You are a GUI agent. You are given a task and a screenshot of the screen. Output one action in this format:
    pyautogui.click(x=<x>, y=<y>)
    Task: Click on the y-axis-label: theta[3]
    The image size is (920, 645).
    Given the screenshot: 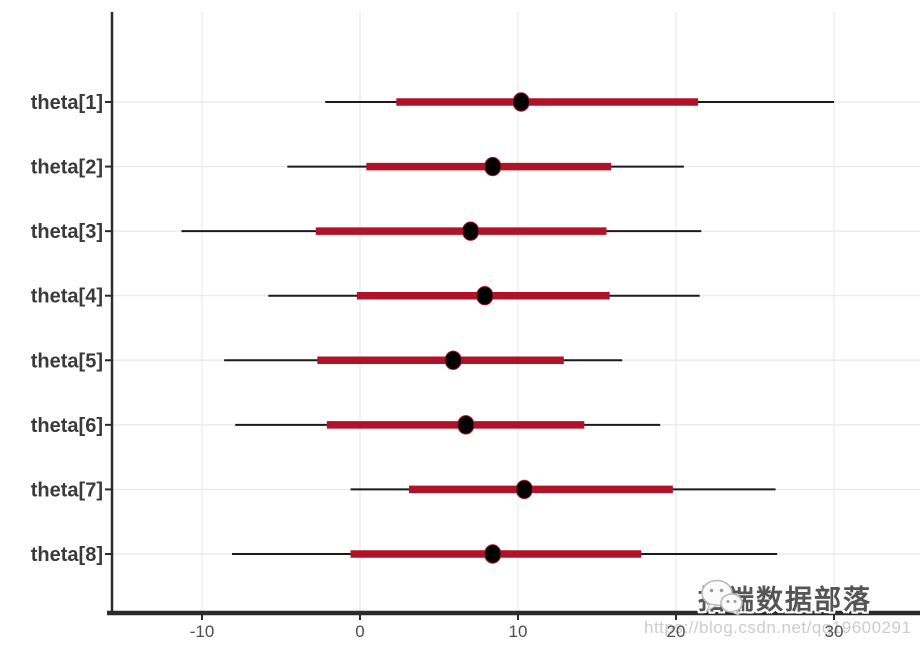 What is the action you would take?
    pyautogui.click(x=67, y=232)
    